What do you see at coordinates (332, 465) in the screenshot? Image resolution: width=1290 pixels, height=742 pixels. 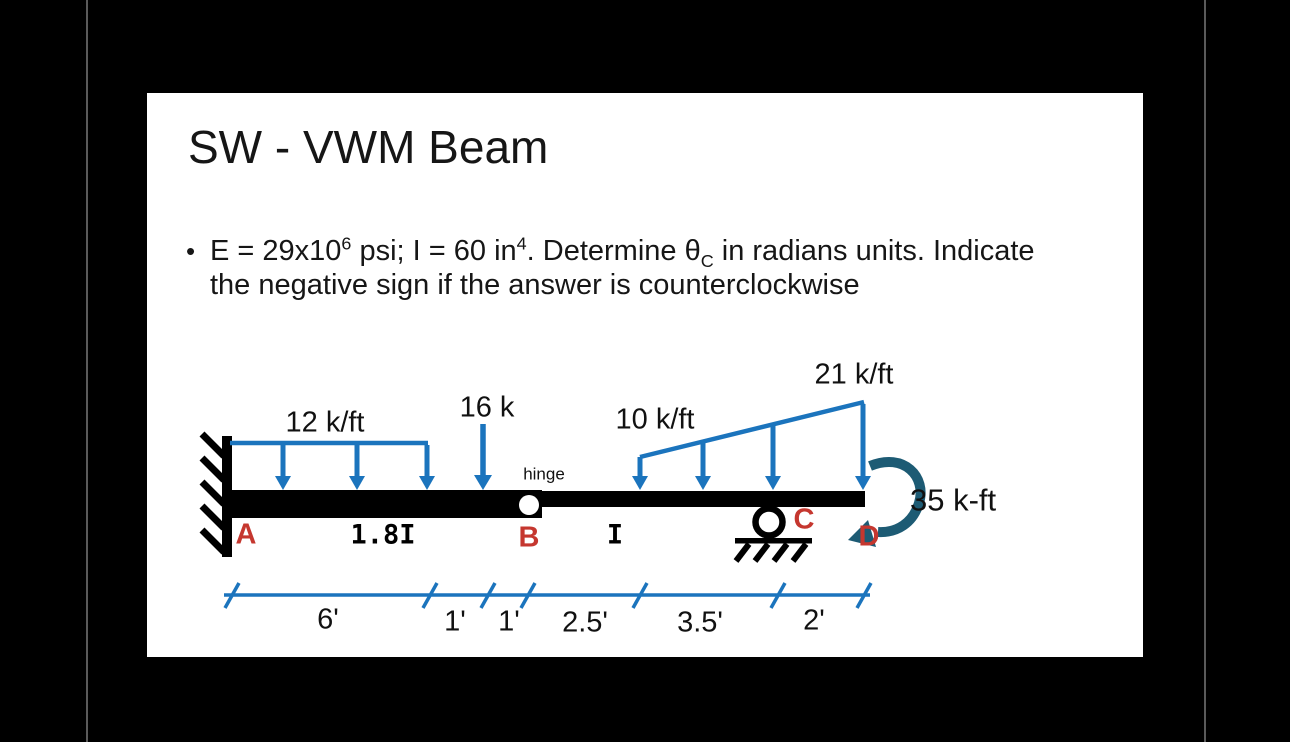 I see `udl-load-arrows` at bounding box center [332, 465].